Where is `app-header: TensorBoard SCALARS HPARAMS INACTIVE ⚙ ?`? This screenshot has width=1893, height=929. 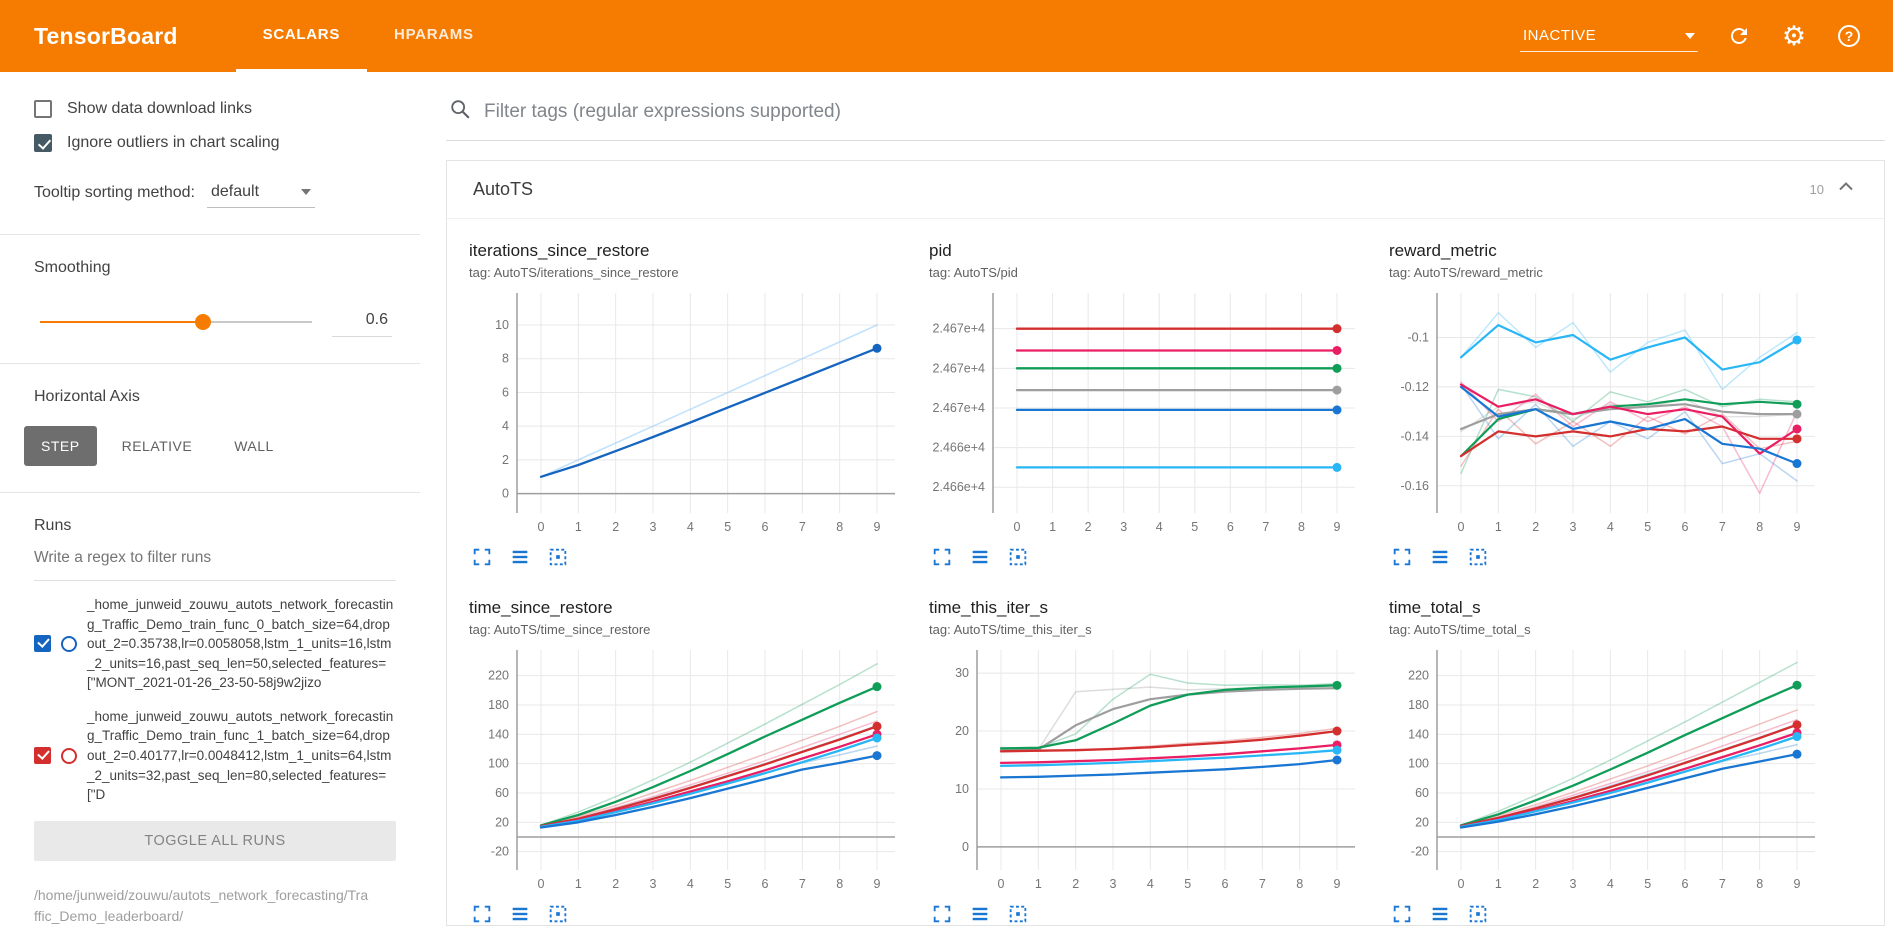 app-header: TensorBoard SCALARS HPARAMS INACTIVE ⚙ ? is located at coordinates (946, 36).